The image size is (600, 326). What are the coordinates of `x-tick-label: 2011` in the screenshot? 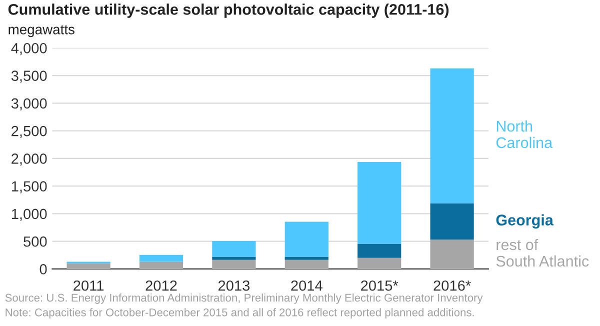 It's located at (89, 285).